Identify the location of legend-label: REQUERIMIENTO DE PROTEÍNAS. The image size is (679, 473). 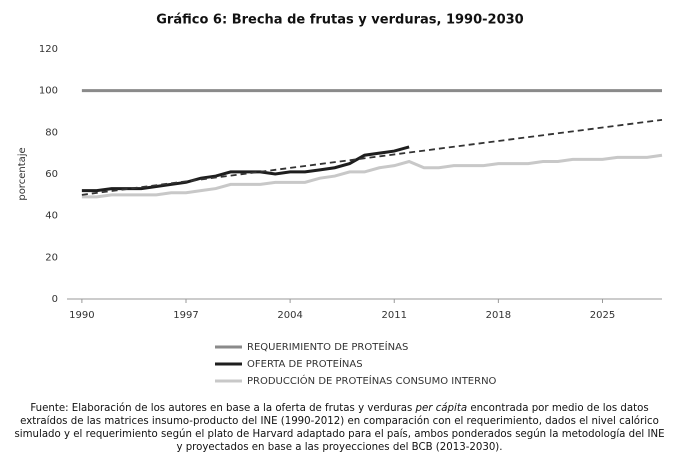
(327, 346).